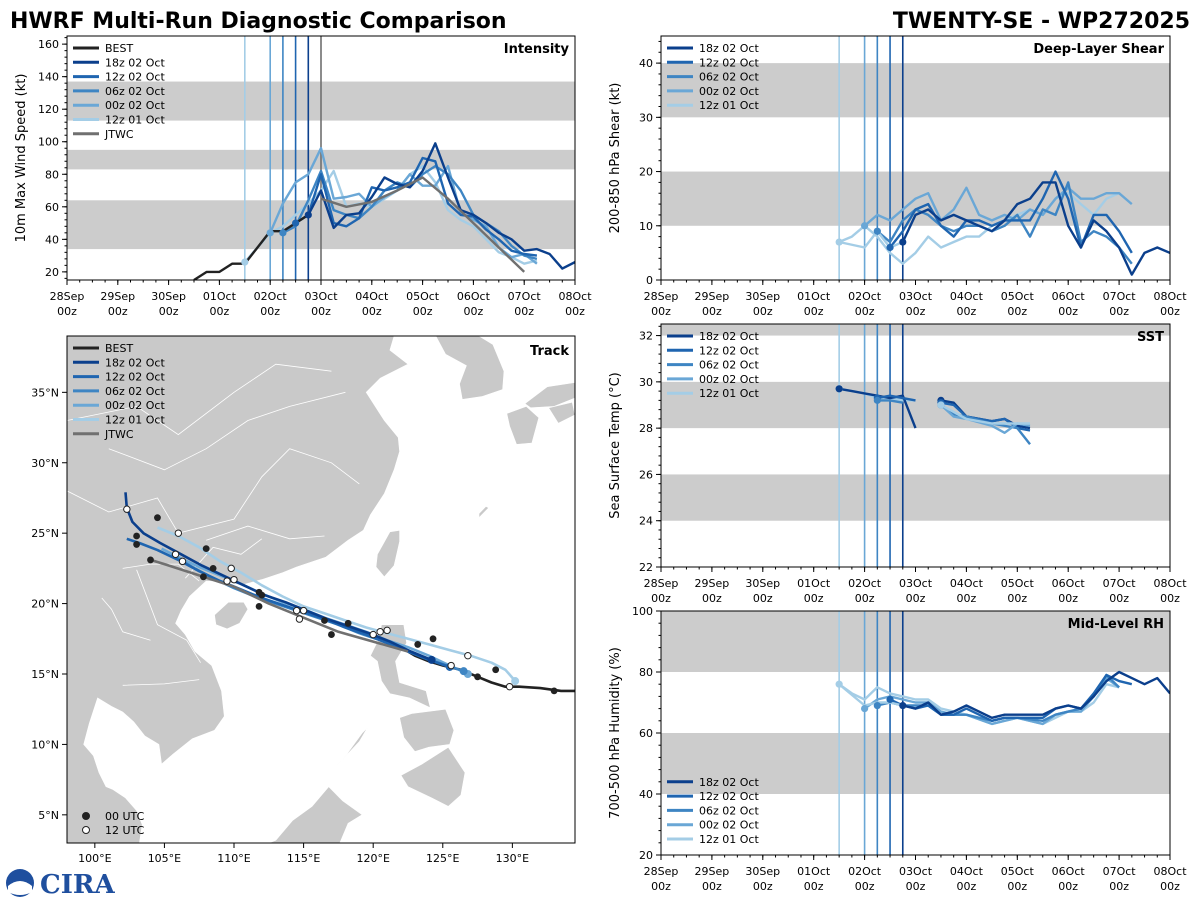 This screenshot has width=1200, height=900. What do you see at coordinates (94, 858) in the screenshot?
I see `track-x-tick-label: 100°E` at bounding box center [94, 858].